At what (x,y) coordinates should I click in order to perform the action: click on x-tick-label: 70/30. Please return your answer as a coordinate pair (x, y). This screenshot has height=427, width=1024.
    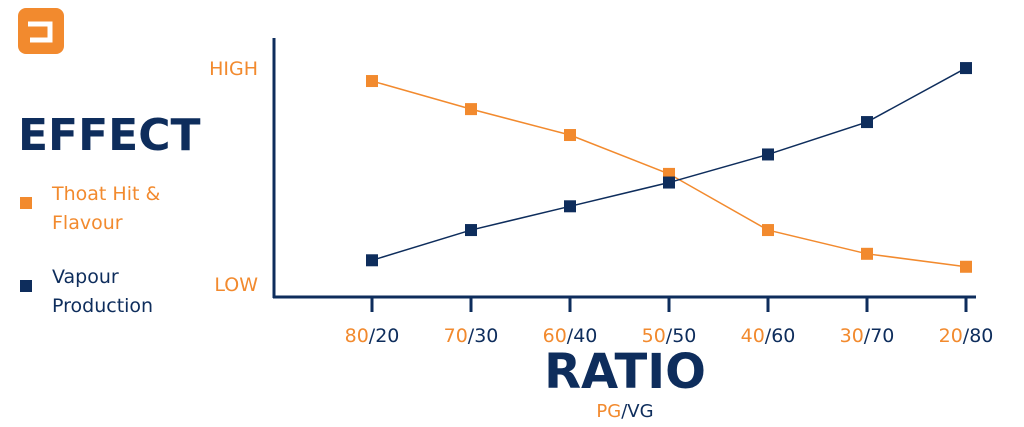
    Looking at the image, I should click on (471, 336).